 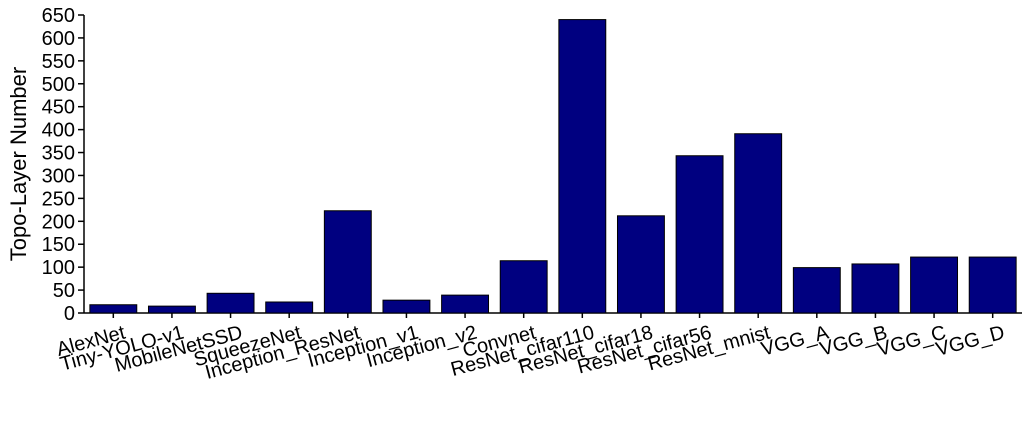 I want to click on y-tick-label: 350, so click(x=58, y=154).